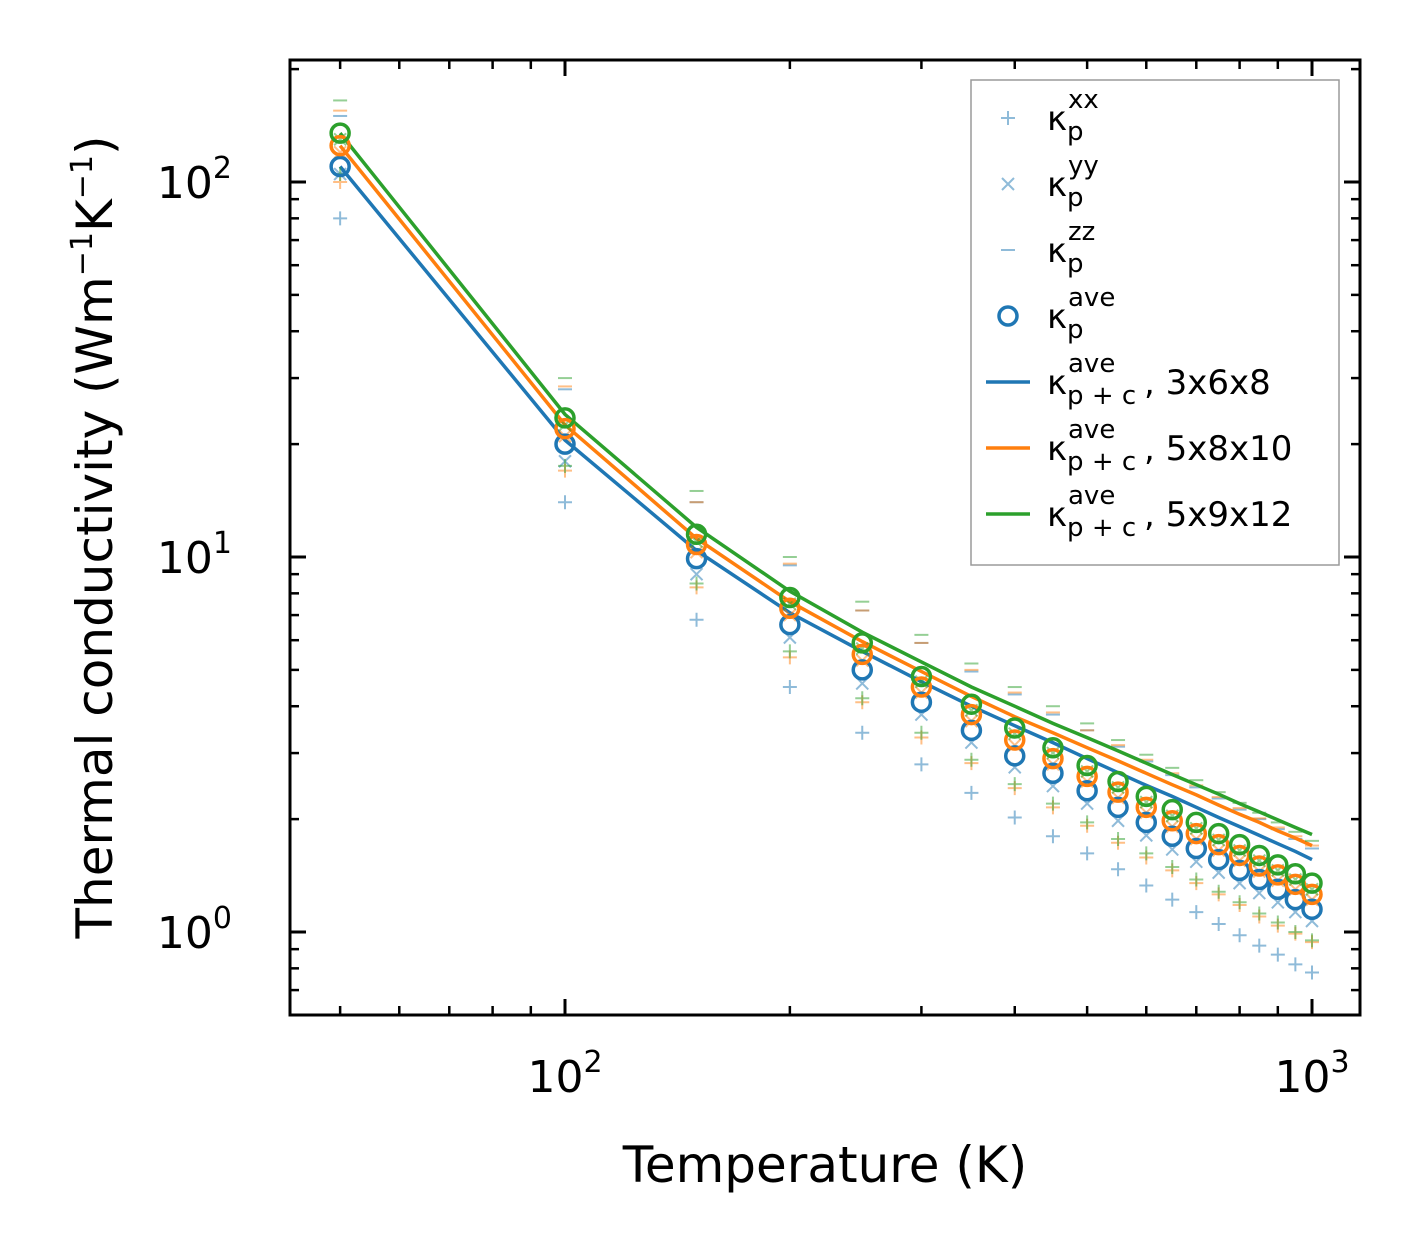 This screenshot has height=1254, width=1421. Describe the element at coordinates (1169, 512) in the screenshot. I see `legend-label: κp + cave, 5x9x12` at that location.